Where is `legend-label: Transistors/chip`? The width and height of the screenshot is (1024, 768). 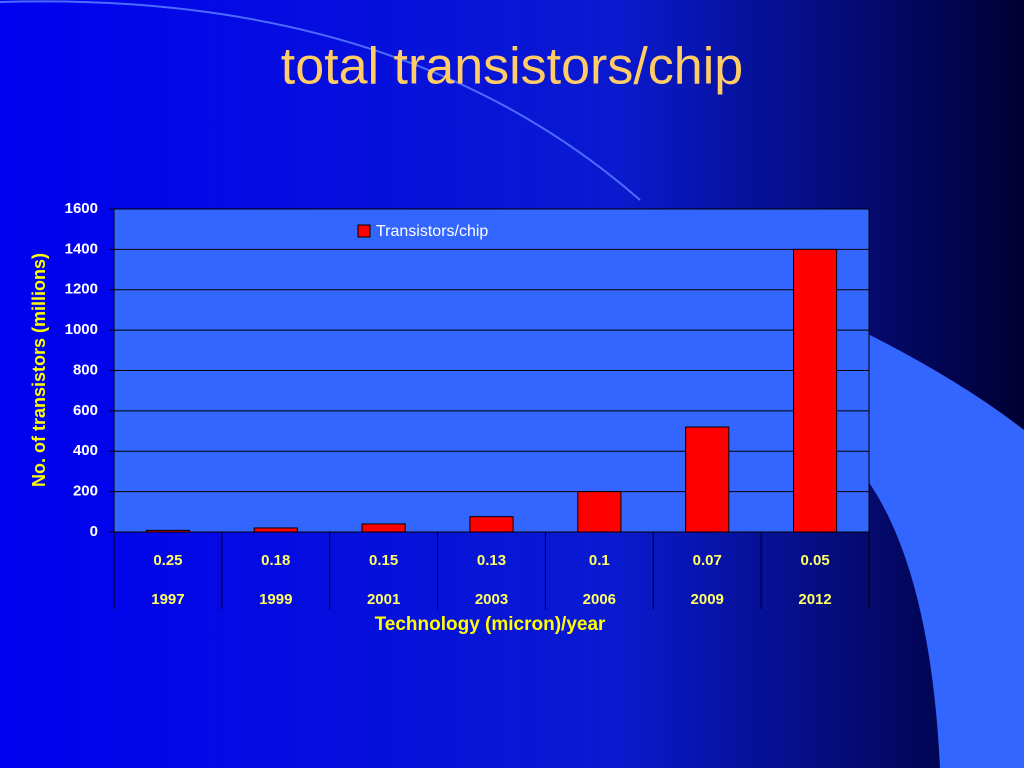
legend-label: Transistors/chip is located at coordinates (432, 231).